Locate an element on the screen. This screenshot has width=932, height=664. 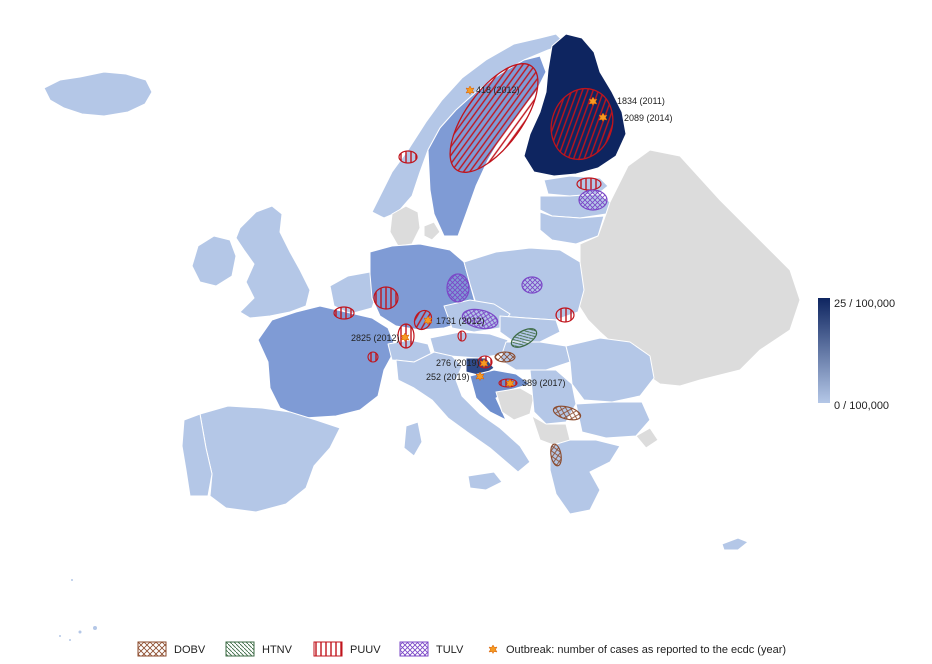
outbreak-label: 2825 (2012) is located at coordinates (375, 338).